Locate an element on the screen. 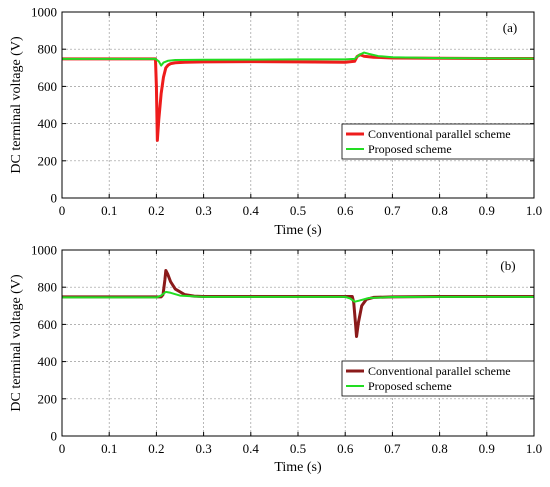  panel-label: (a) is located at coordinates (510, 27).